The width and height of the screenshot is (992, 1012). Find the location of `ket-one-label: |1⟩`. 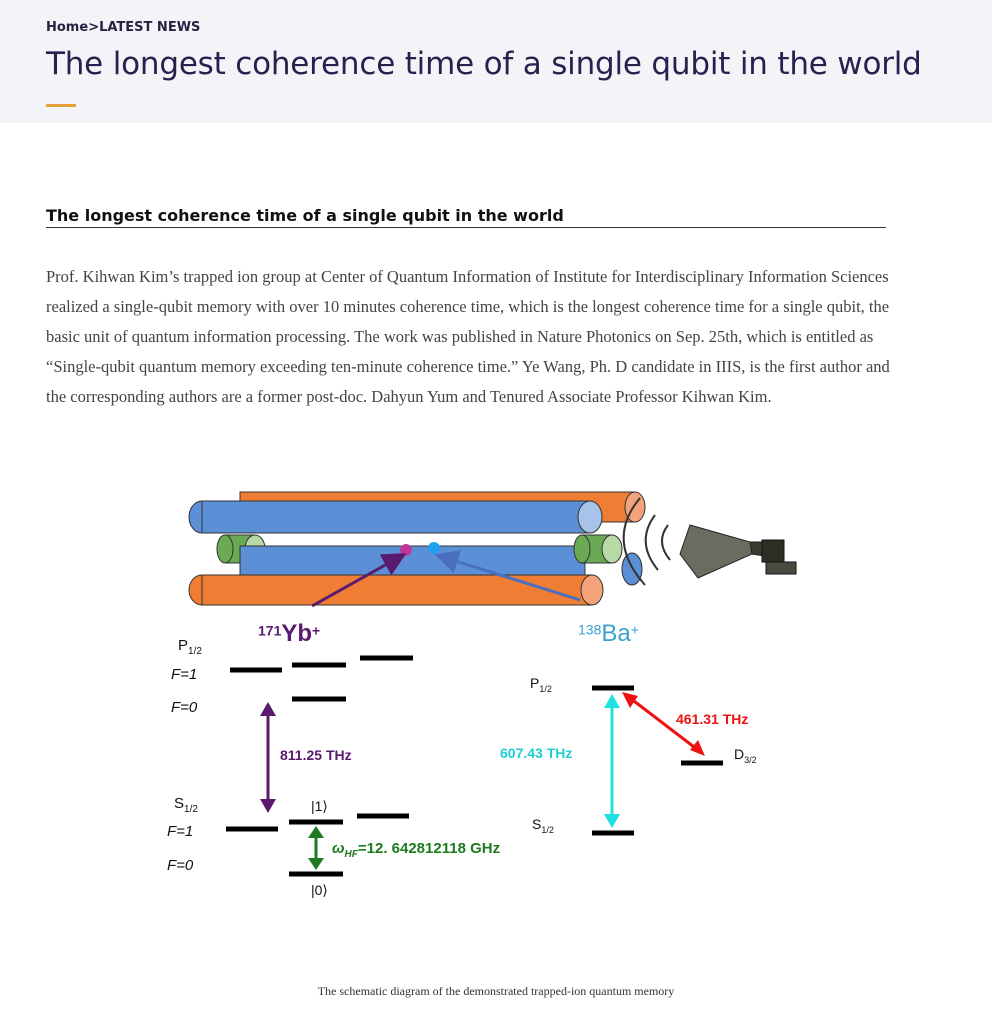

ket-one-label: |1⟩ is located at coordinates (319, 806).